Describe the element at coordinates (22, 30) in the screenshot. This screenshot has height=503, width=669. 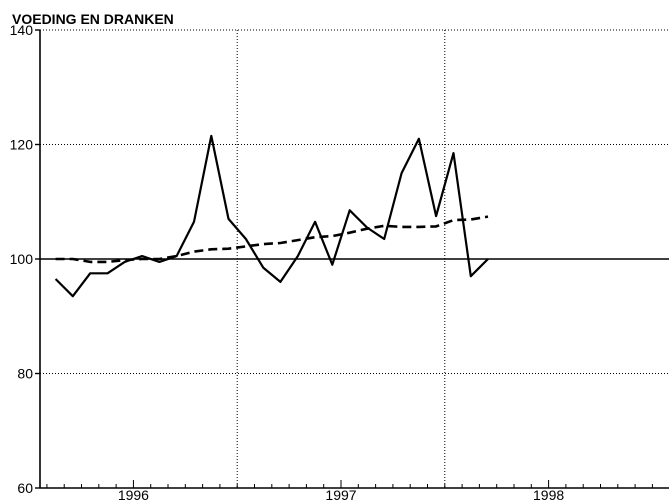
I see `y-tick-label: 140` at that location.